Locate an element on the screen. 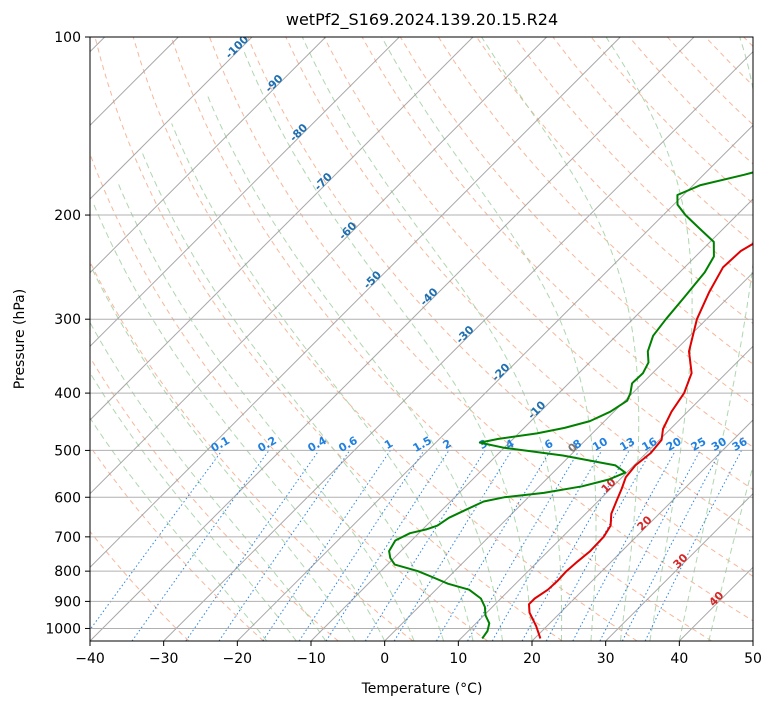 Image resolution: width=775 pixels, height=708 pixels. x-axis-label: Temperature (°C) is located at coordinates (422, 689).